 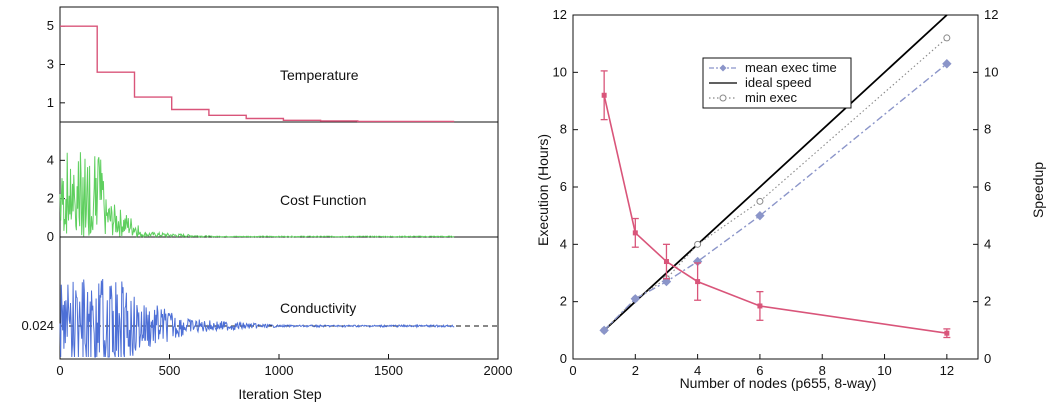 What do you see at coordinates (991, 71) in the screenshot?
I see `speedup-y-tick-label: 10` at bounding box center [991, 71].